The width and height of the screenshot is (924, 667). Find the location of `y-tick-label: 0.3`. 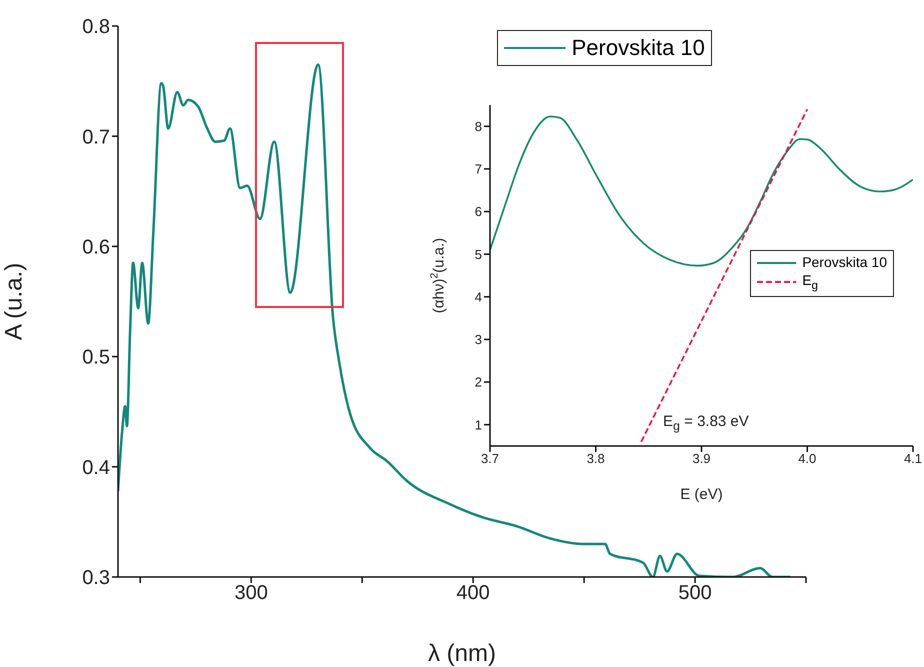

y-tick-label: 0.3 is located at coordinates (96, 578).